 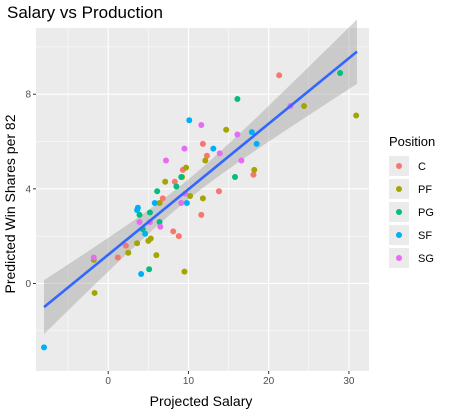 What do you see at coordinates (10, 203) in the screenshot?
I see `y-axis-title: Predicted Win Shares per 82` at bounding box center [10, 203].